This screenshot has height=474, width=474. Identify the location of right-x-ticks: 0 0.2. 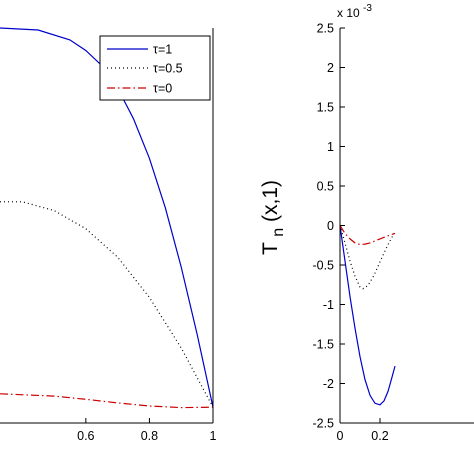
(363, 430).